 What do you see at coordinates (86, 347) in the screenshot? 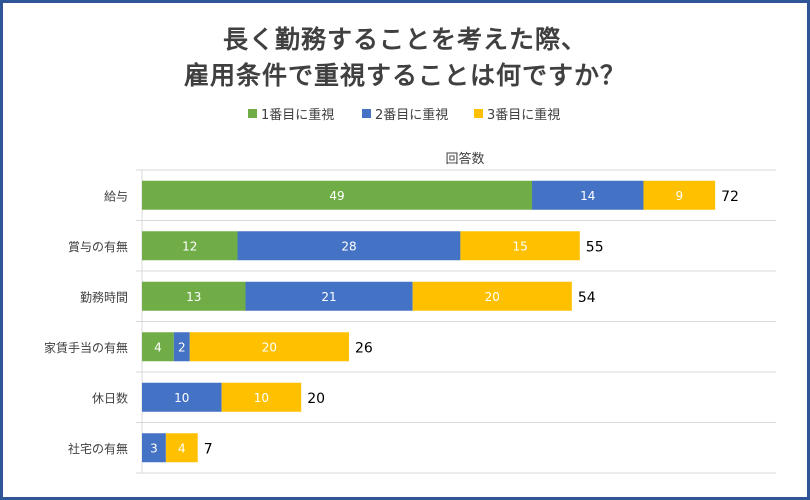
I see `category-label: 家賃手当の有無` at bounding box center [86, 347].